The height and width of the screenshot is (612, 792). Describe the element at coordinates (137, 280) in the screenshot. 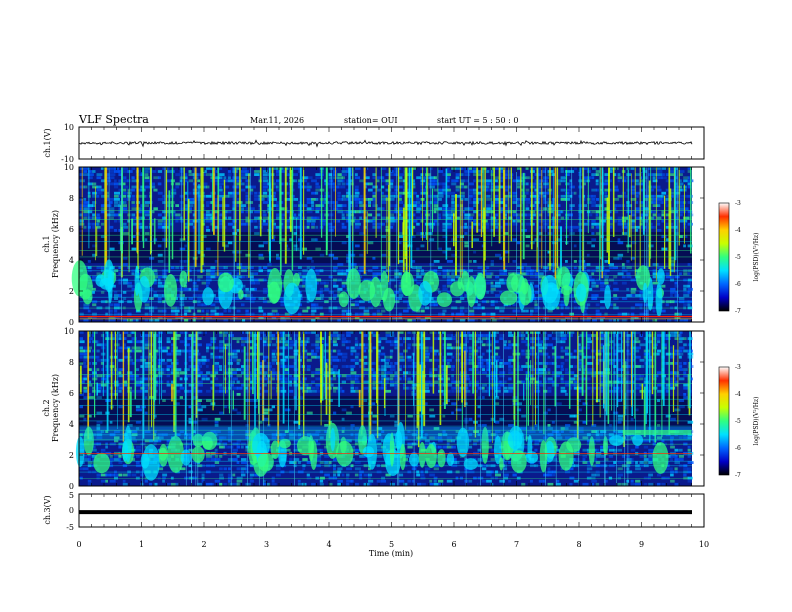

I see `emission-blob` at that location.